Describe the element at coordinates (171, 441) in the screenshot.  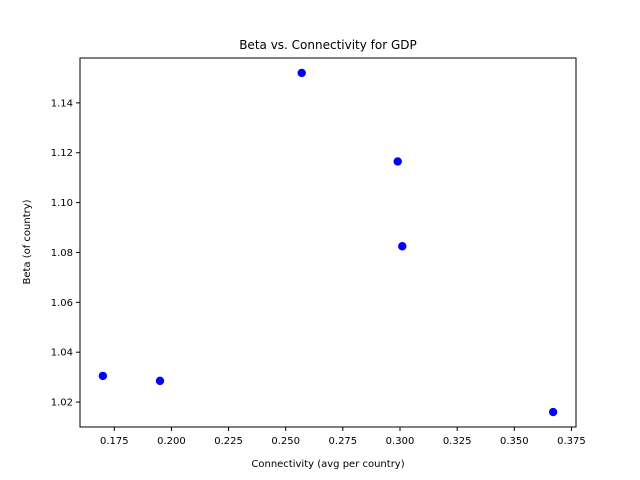
I see `x-tick-label: 0.200` at that location.